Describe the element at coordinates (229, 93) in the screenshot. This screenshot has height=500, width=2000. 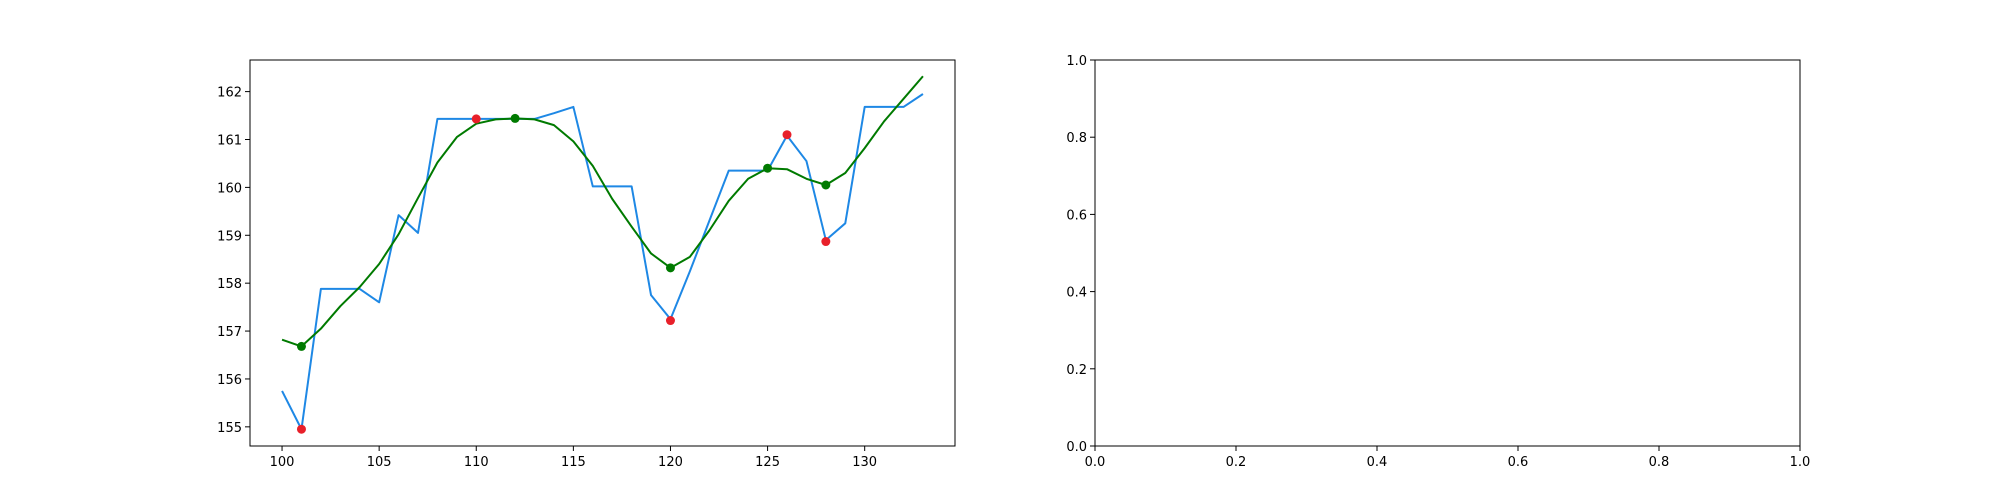
I see `y-tick-label: 162` at that location.